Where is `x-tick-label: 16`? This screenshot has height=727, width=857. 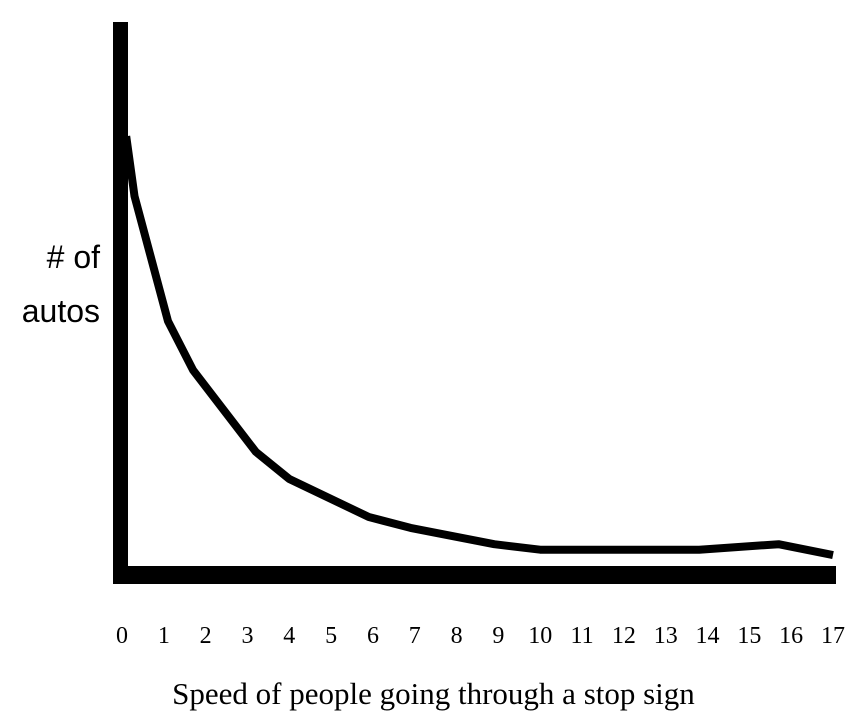
x-tick-label: 16 is located at coordinates (791, 636).